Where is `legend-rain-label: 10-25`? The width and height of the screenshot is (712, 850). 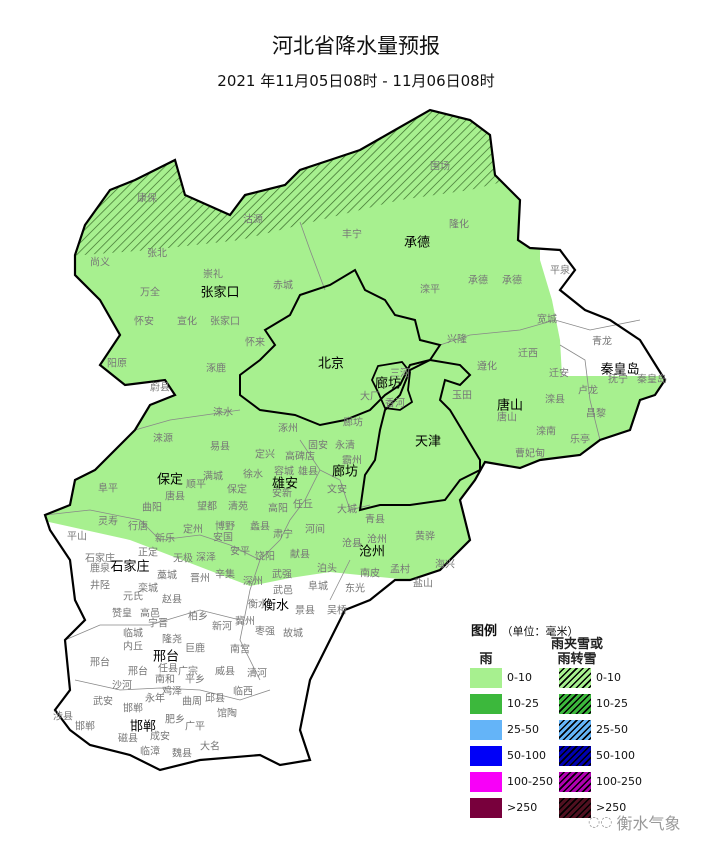
legend-rain-label: 10-25 is located at coordinates (523, 703).